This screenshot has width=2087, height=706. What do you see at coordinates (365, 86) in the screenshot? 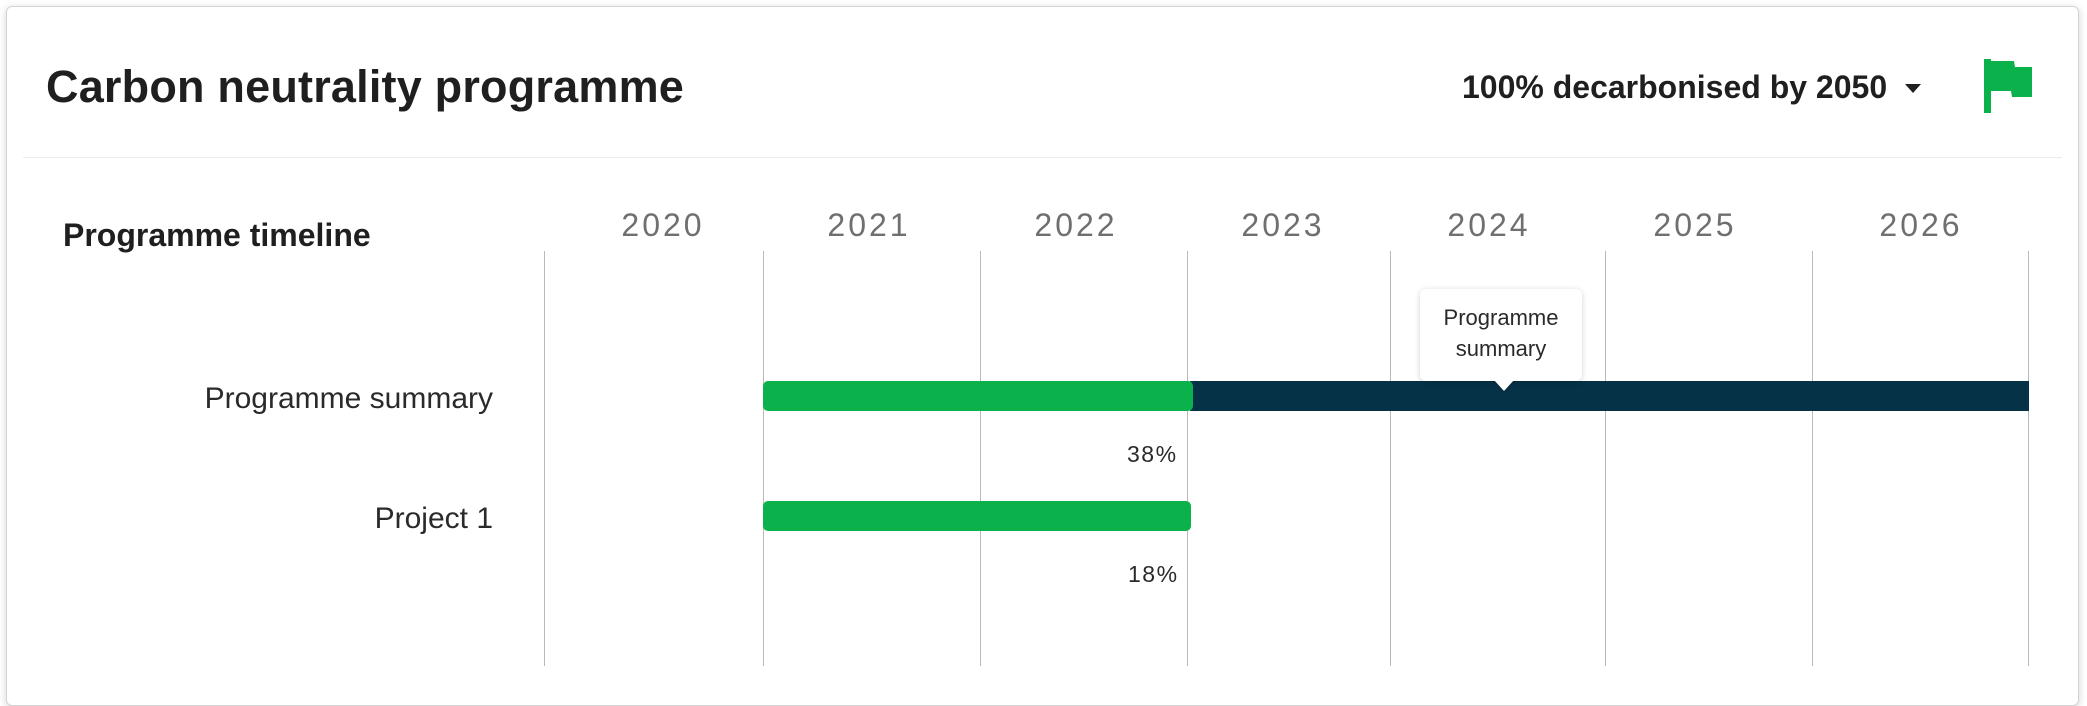
I see `page-title: Carbon neutrality programme` at bounding box center [365, 86].